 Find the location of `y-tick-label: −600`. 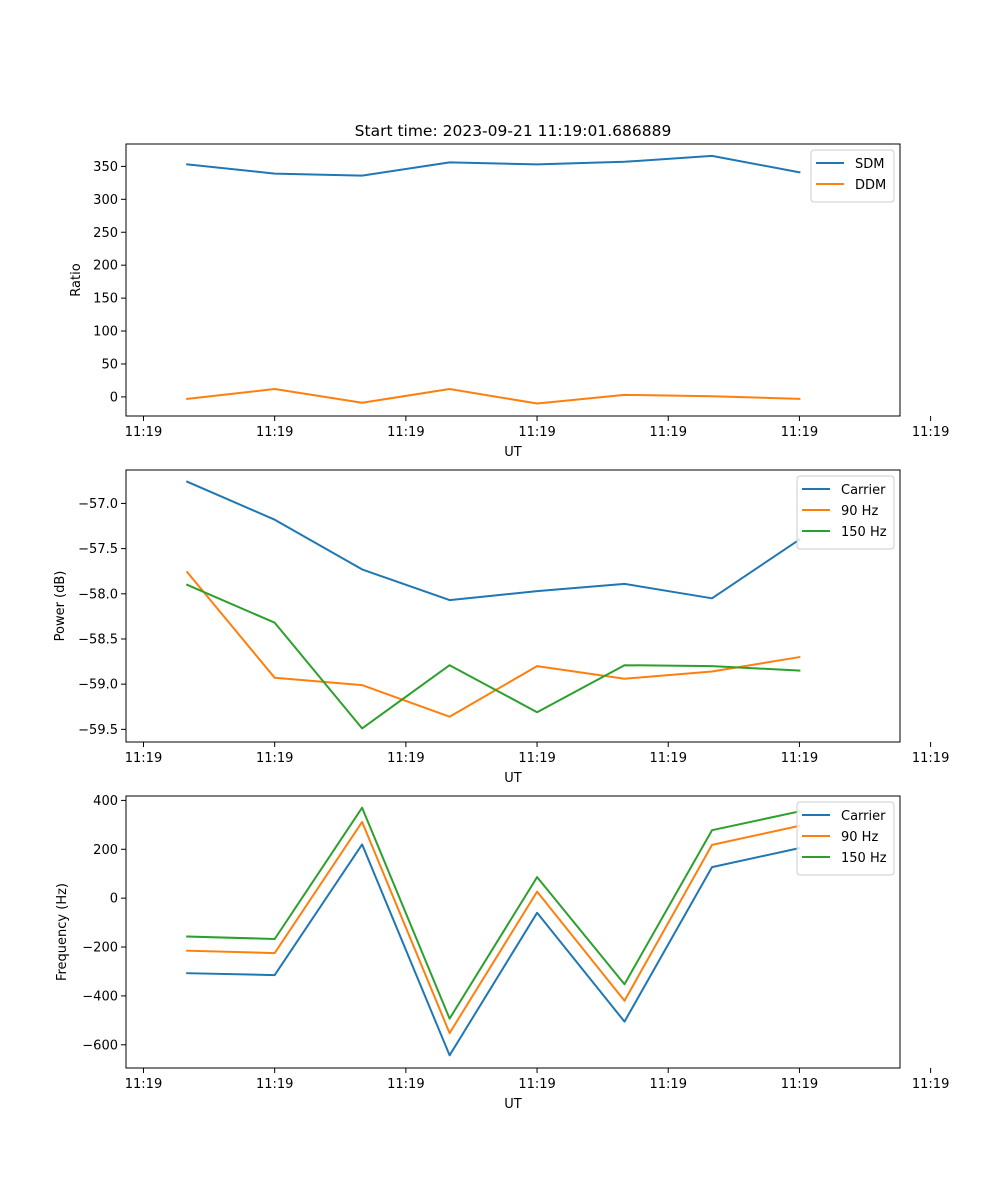

y-tick-label: −600 is located at coordinates (100, 1045).